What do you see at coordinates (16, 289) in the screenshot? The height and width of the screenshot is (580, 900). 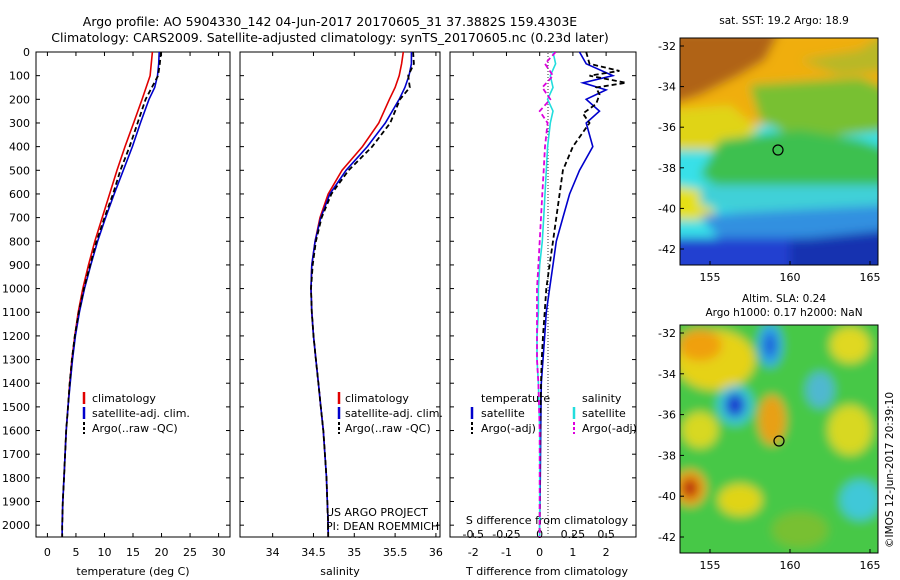 I see `depth-tick-label: 1000` at bounding box center [16, 289].